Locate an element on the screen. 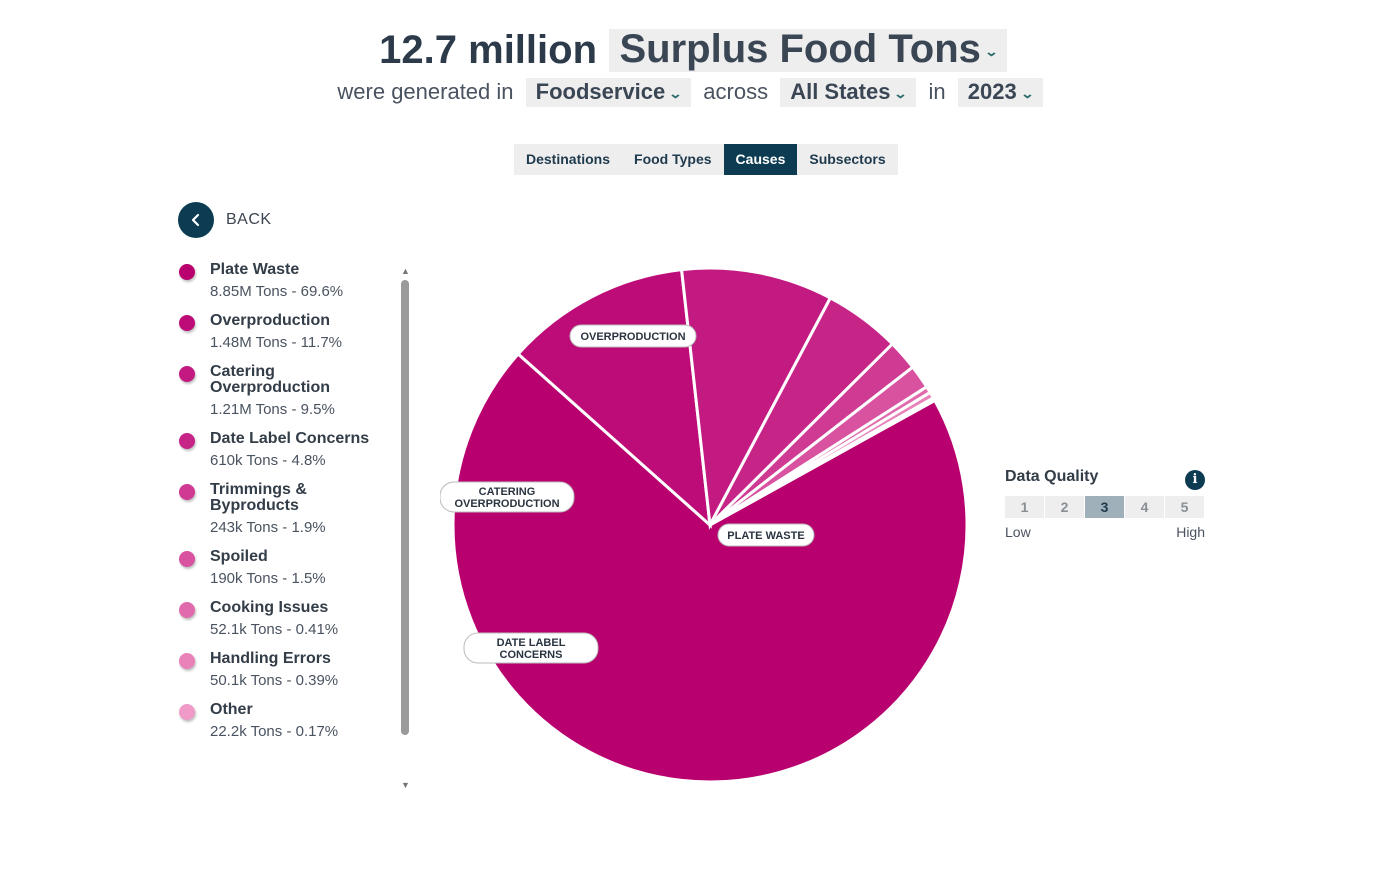  pie-label-overproduction: OVERPRODUCTION is located at coordinates (633, 336).